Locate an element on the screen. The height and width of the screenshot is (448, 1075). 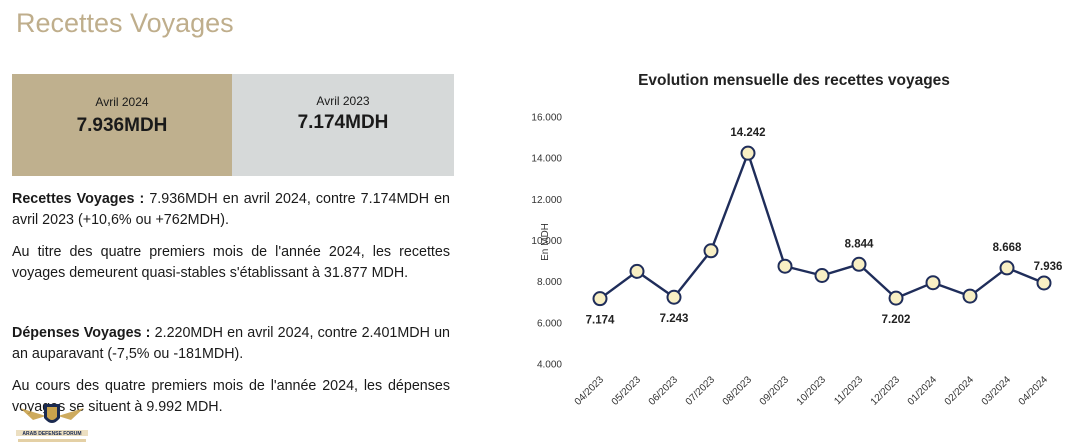
x-tick-label: 09/2023 is located at coordinates (775, 391).